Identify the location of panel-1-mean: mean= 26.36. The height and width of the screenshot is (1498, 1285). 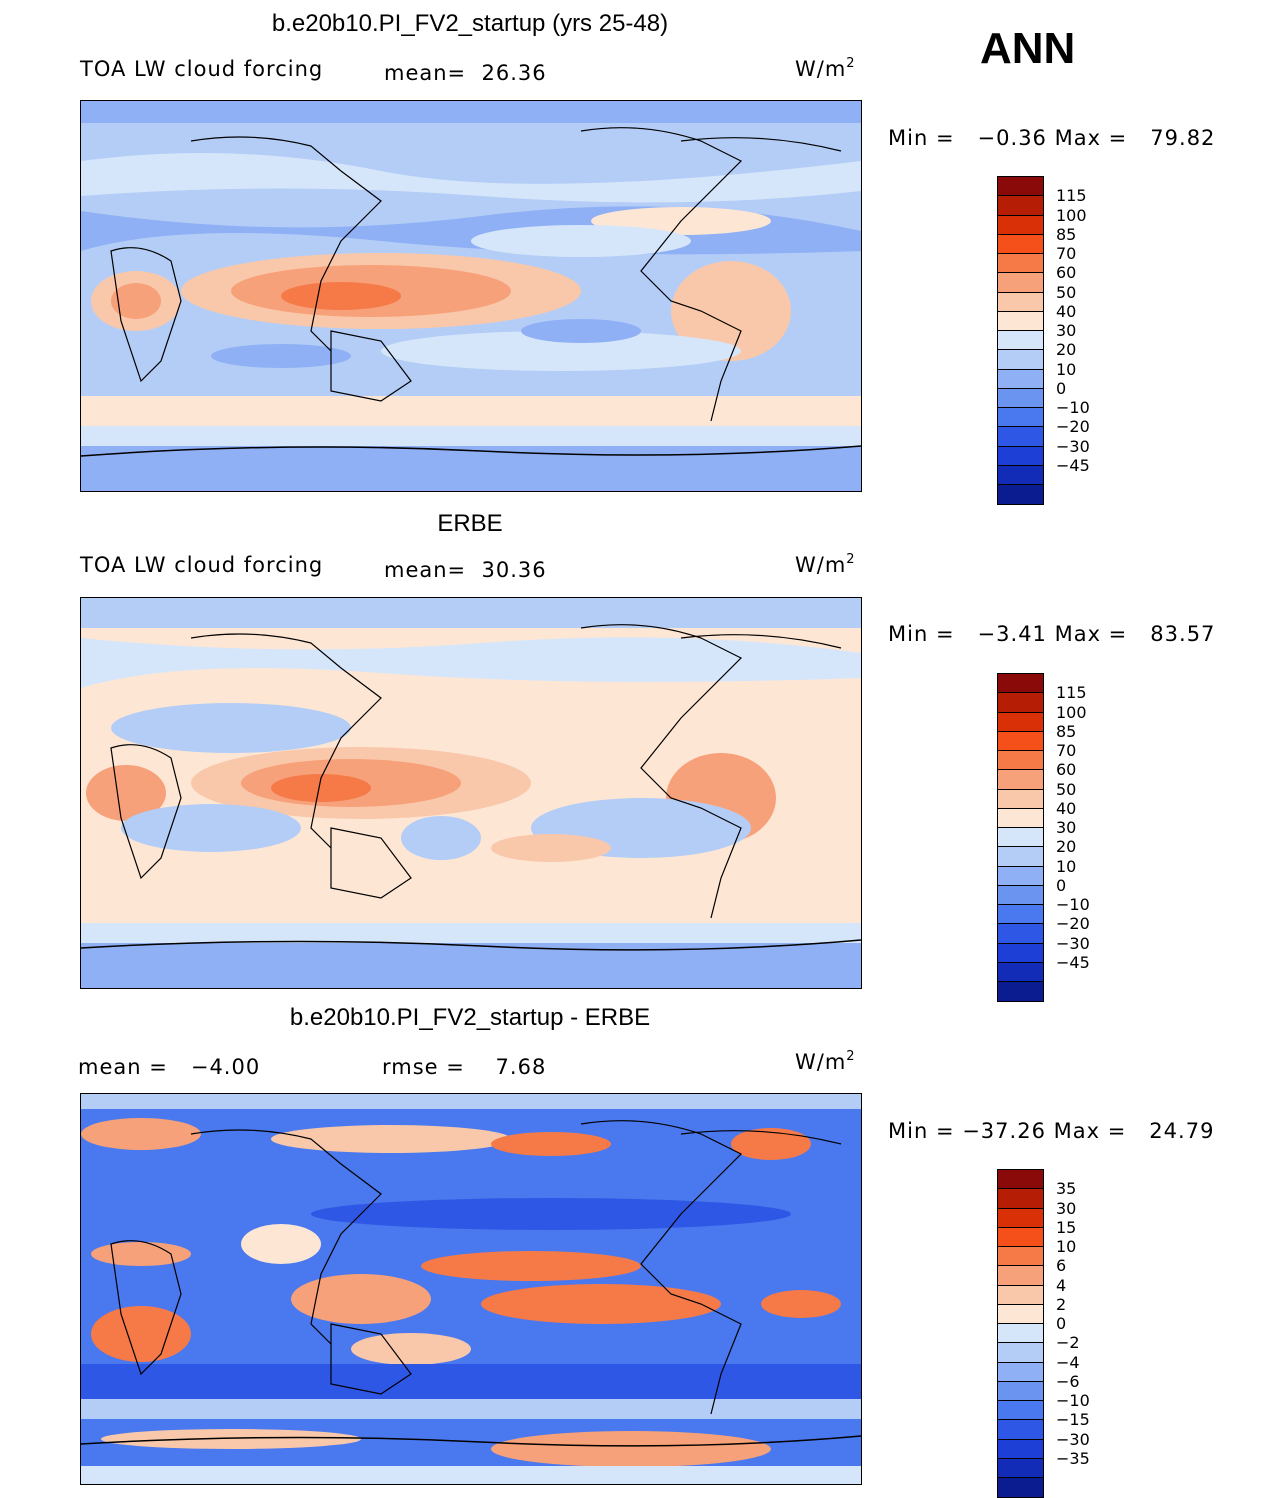
(465, 73).